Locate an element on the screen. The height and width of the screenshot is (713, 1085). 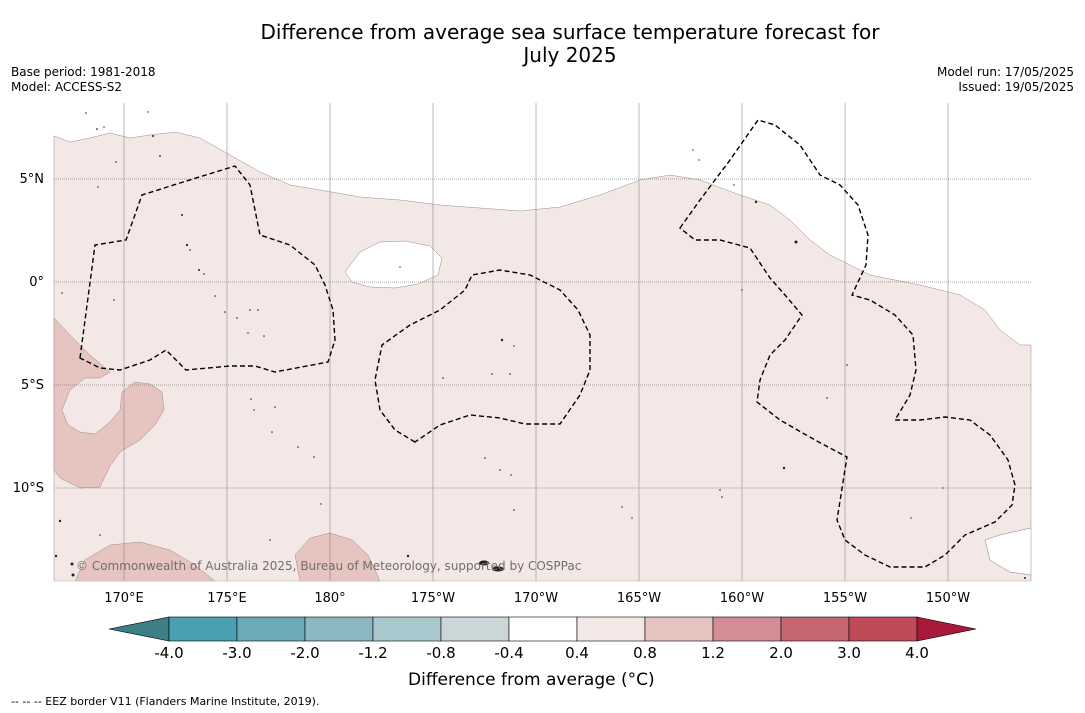
colorbar-tick-label: 4.0 is located at coordinates (917, 653).